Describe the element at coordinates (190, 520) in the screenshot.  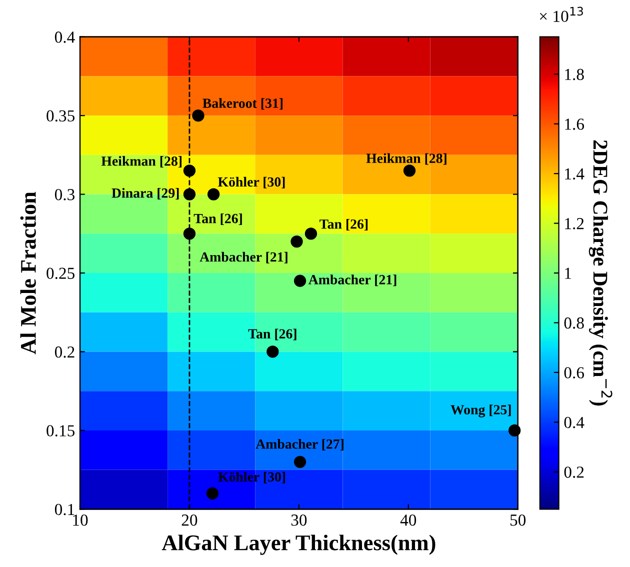
I see `x-tick-label: 20` at that location.